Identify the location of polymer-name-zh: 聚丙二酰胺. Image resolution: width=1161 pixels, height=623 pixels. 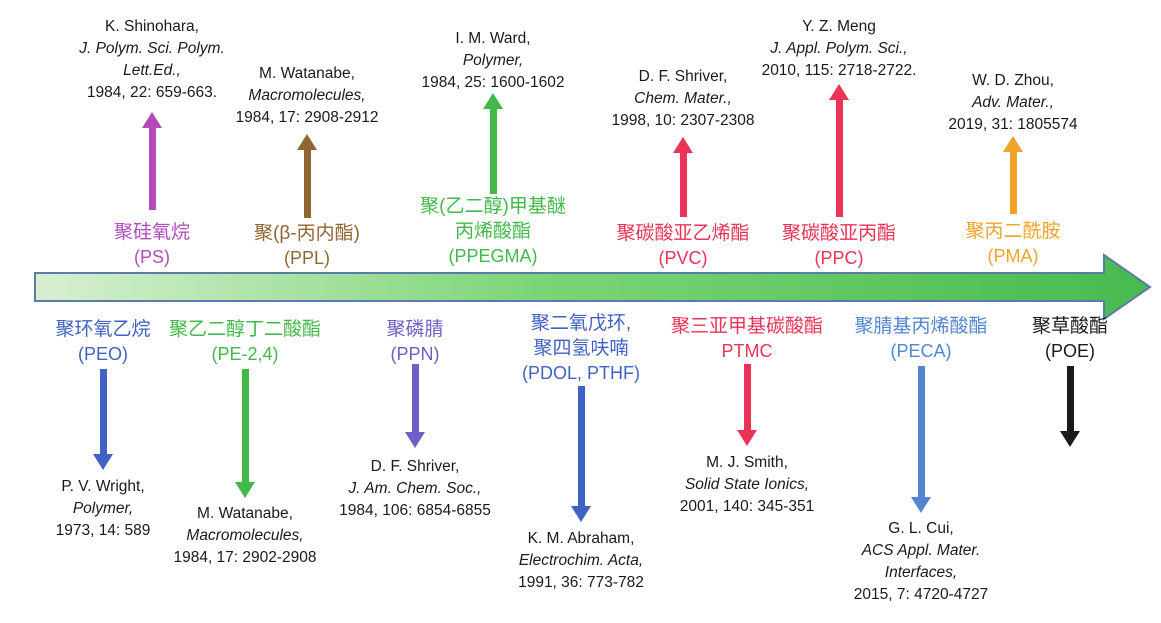
(1013, 231).